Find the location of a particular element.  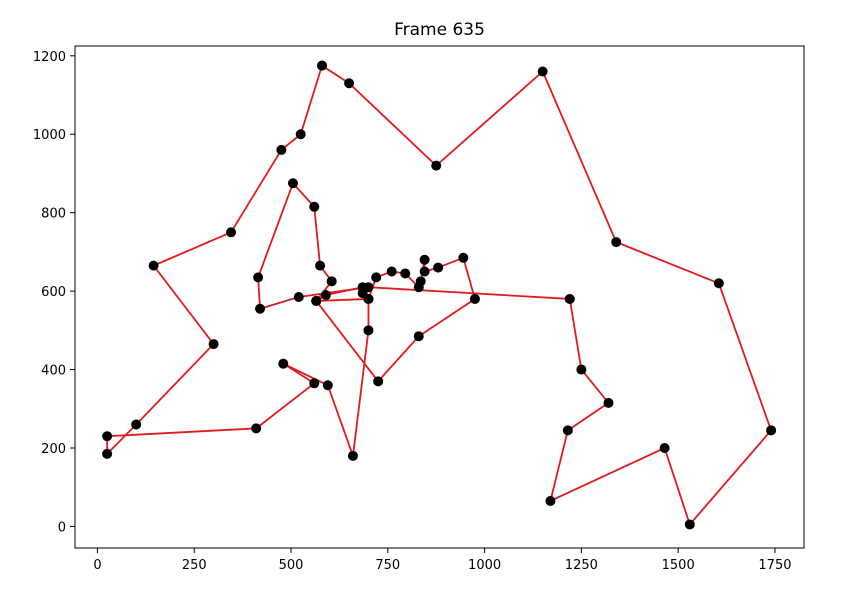

y-tick-label: 400 is located at coordinates (53, 371).